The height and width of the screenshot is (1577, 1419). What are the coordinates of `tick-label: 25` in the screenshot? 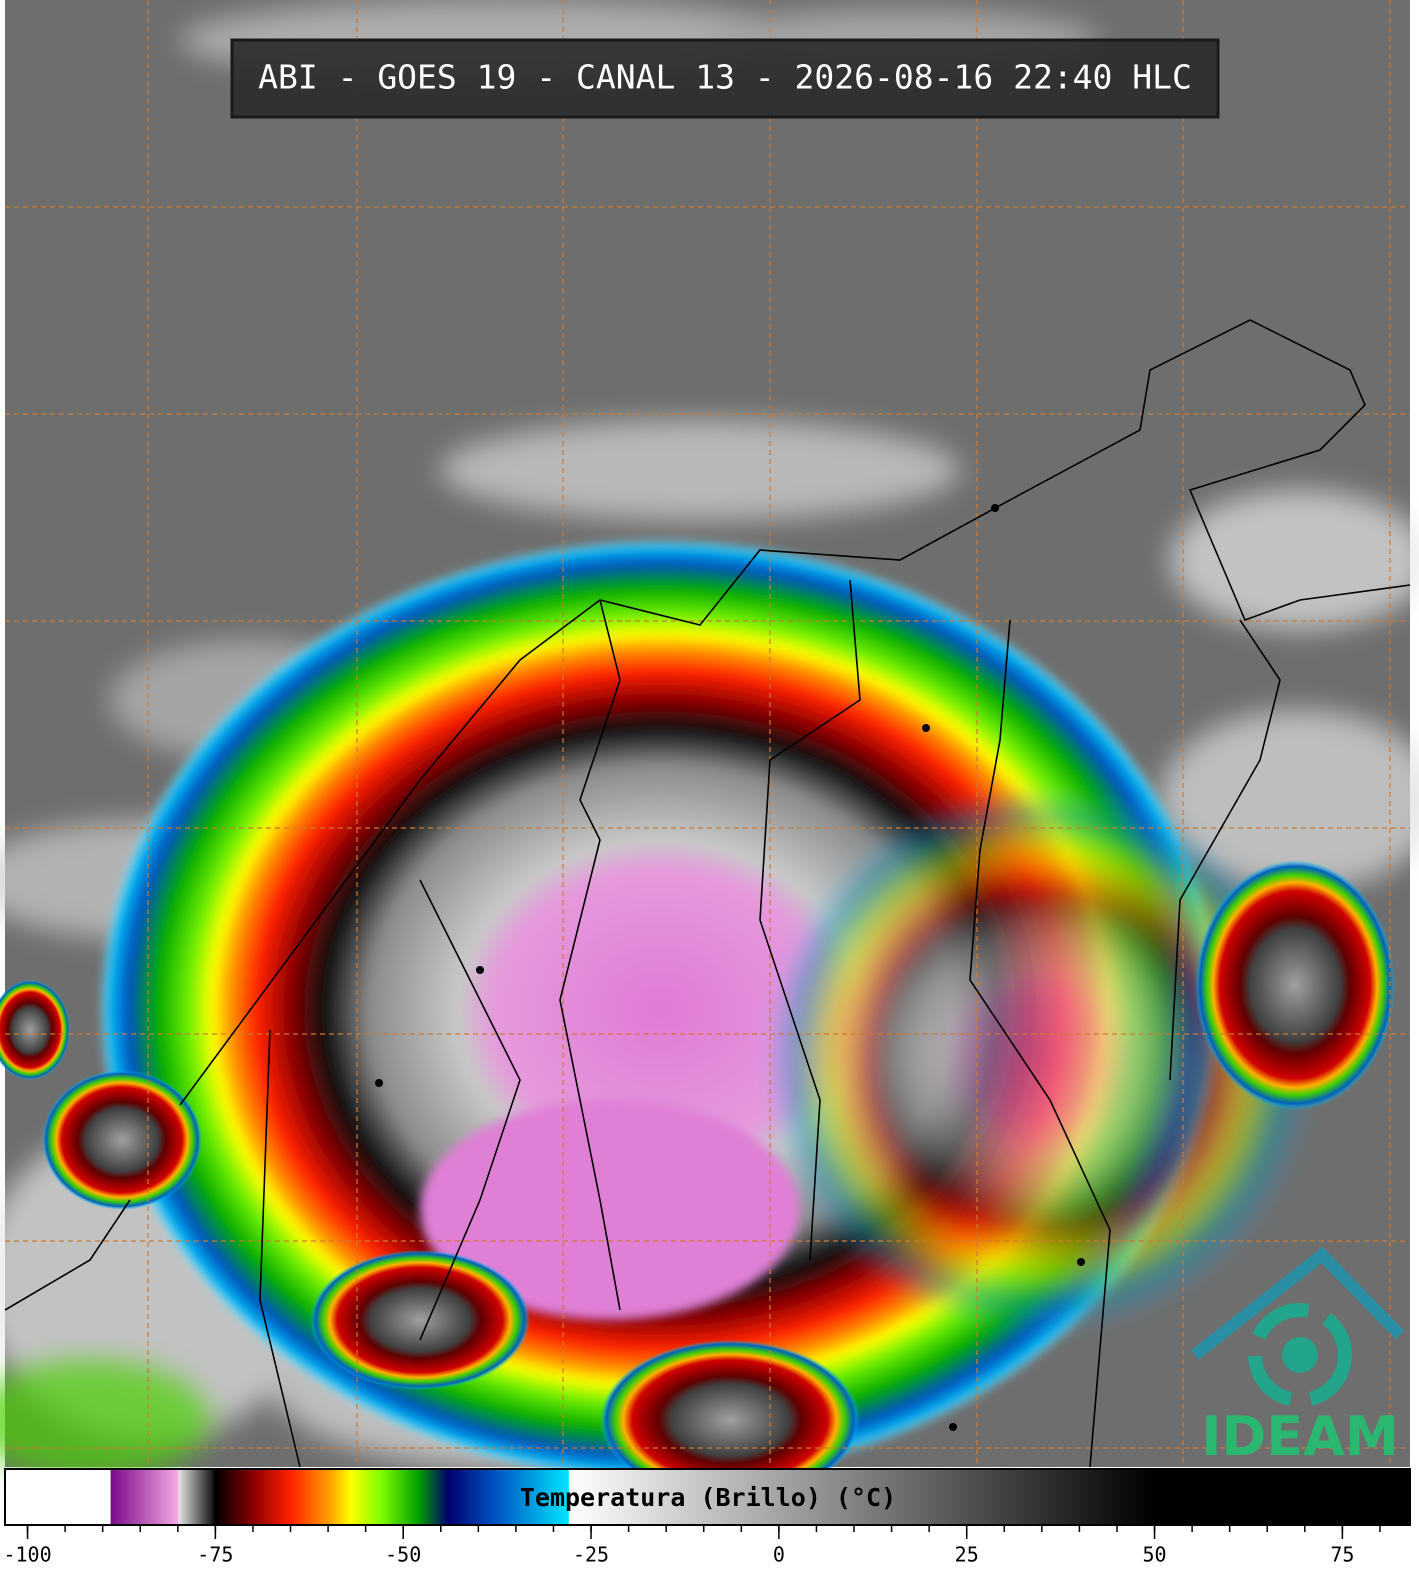 It's located at (967, 1555).